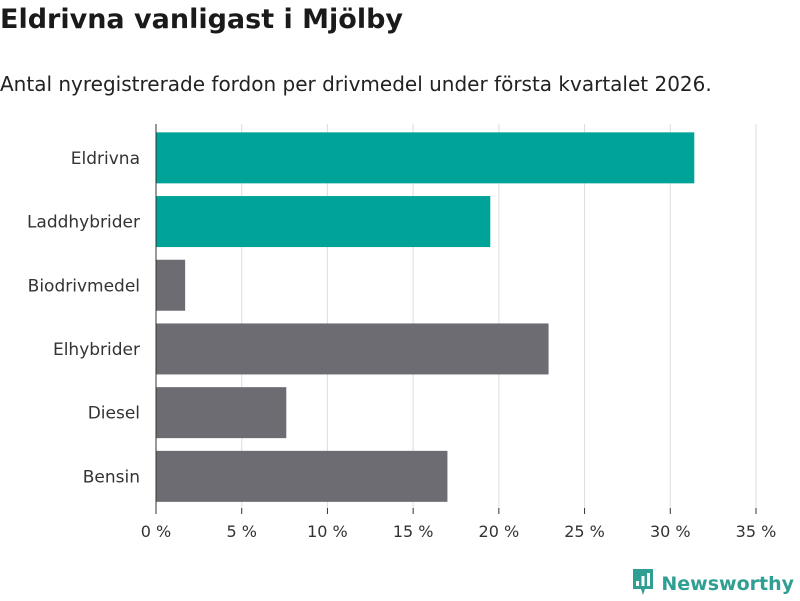 The image size is (800, 601). Describe the element at coordinates (499, 531) in the screenshot. I see `x-tick-label: 20 %` at that location.